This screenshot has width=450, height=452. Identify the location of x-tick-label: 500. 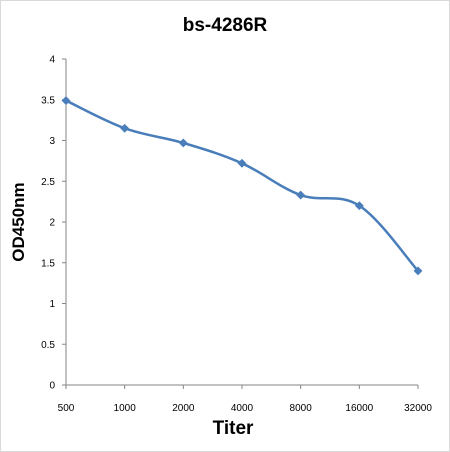
(66, 408).